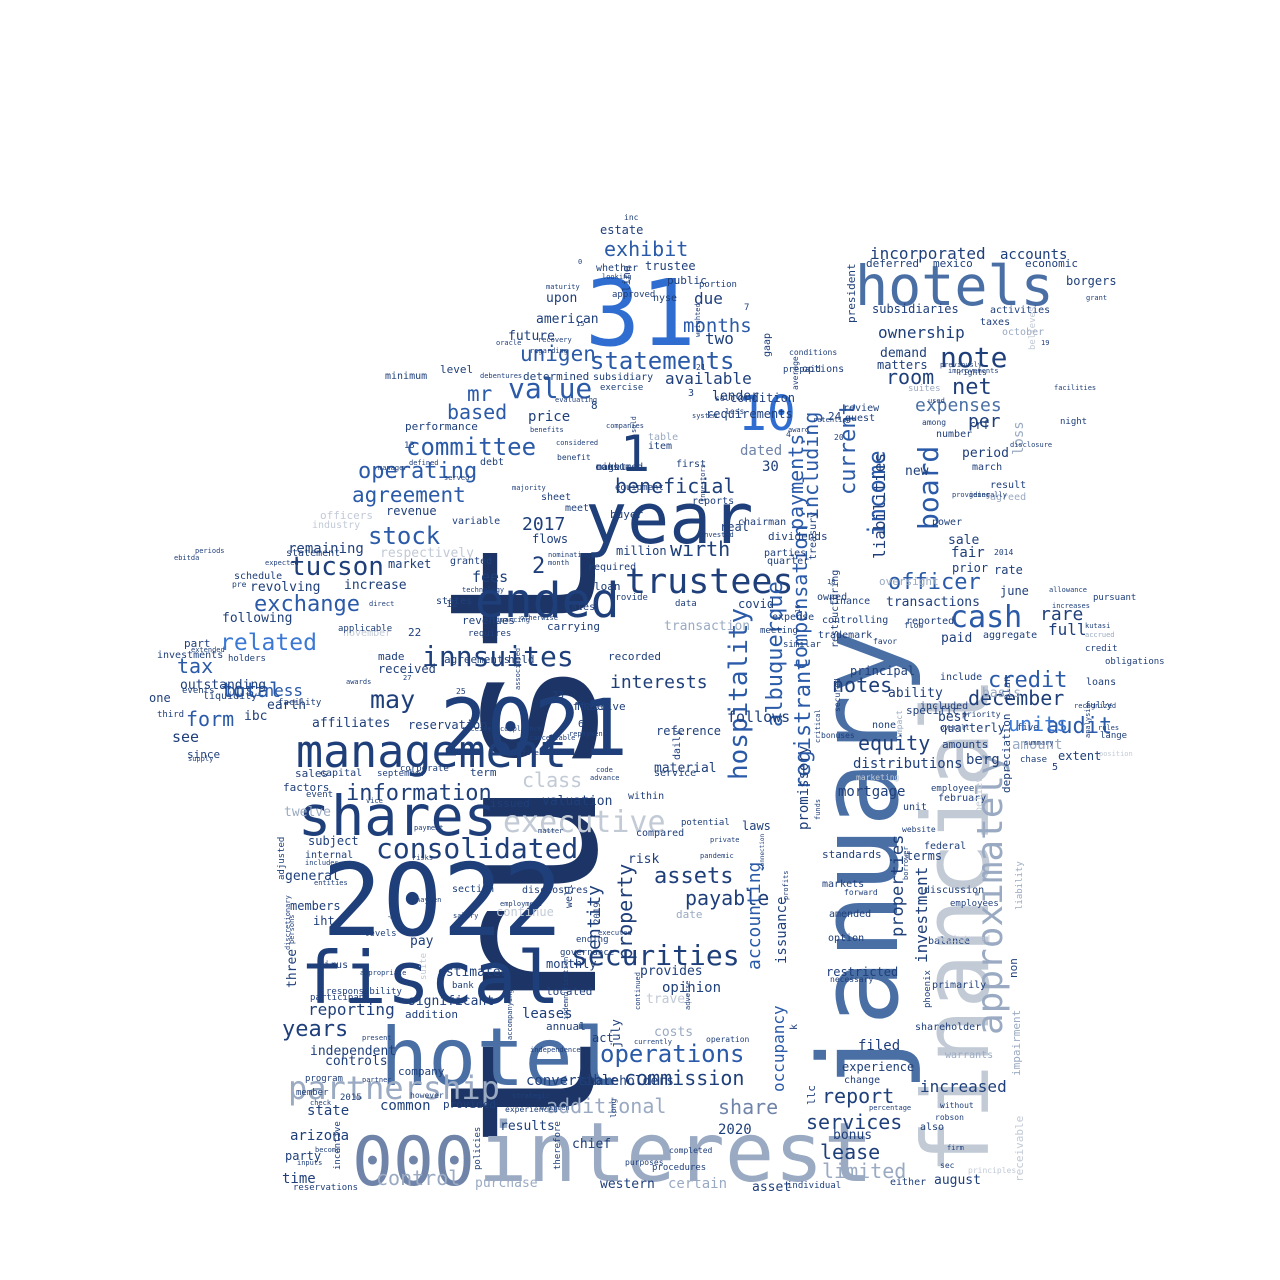  What do you see at coordinates (1033, 328) in the screenshot?
I see `word-believes: believes` at bounding box center [1033, 328].